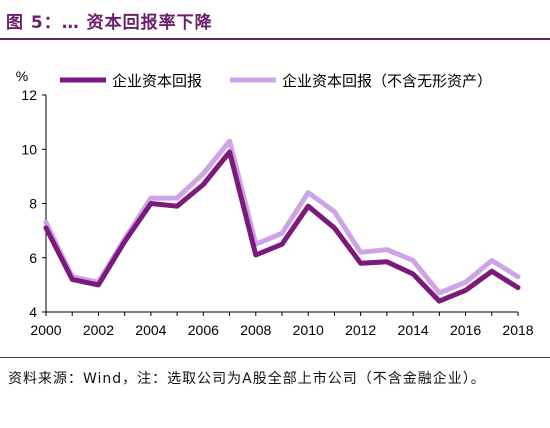 The height and width of the screenshot is (428, 550). Describe the element at coordinates (247, 379) in the screenshot. I see `source-note: 资料来源：Wind，注：选取公司为A股全部上市公司（不含金融企业）。` at that location.